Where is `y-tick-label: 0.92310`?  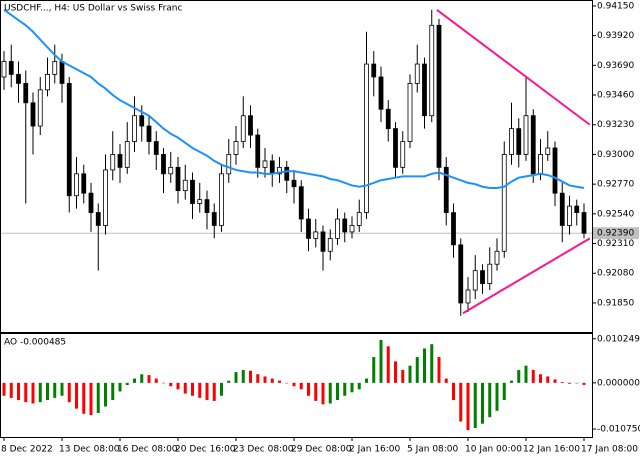 y-tick-label: 0.92310 is located at coordinates (615, 244).